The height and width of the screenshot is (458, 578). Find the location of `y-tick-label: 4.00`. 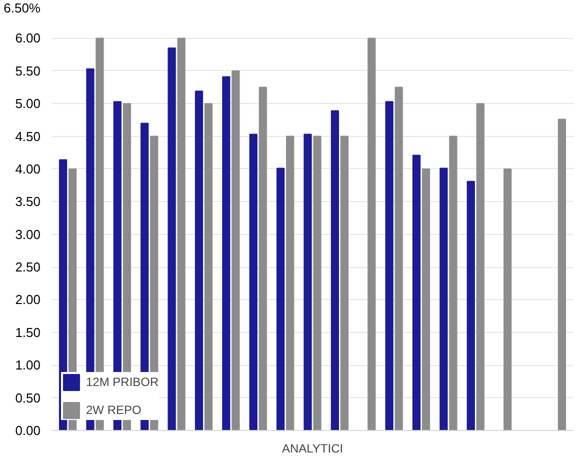

y-tick-label: 4.00 is located at coordinates (28, 168).